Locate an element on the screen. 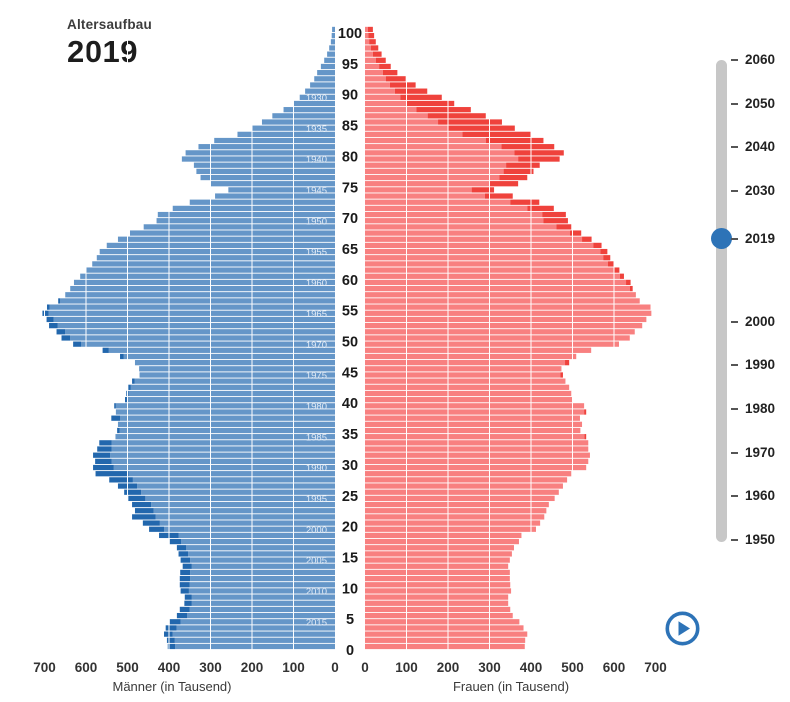 The width and height of the screenshot is (790, 702). slider-year-label-2050: 2050 is located at coordinates (760, 103).